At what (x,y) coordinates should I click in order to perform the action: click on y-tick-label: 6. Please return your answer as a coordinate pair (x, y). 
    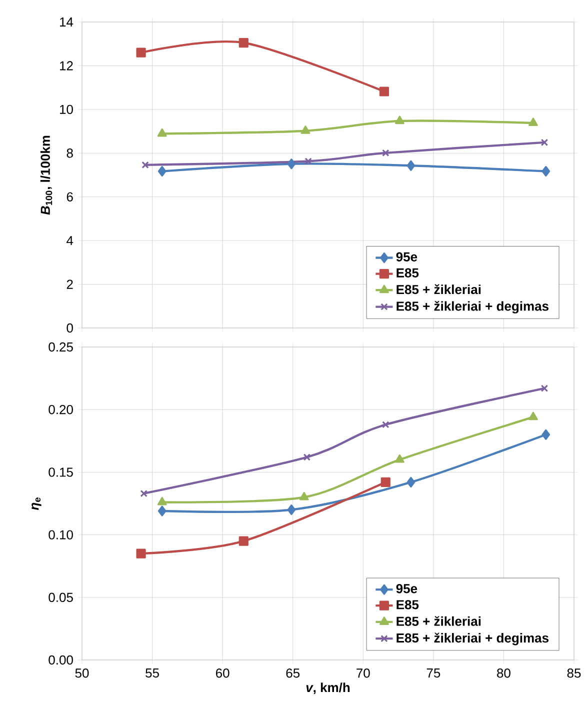
    Looking at the image, I should click on (69, 197).